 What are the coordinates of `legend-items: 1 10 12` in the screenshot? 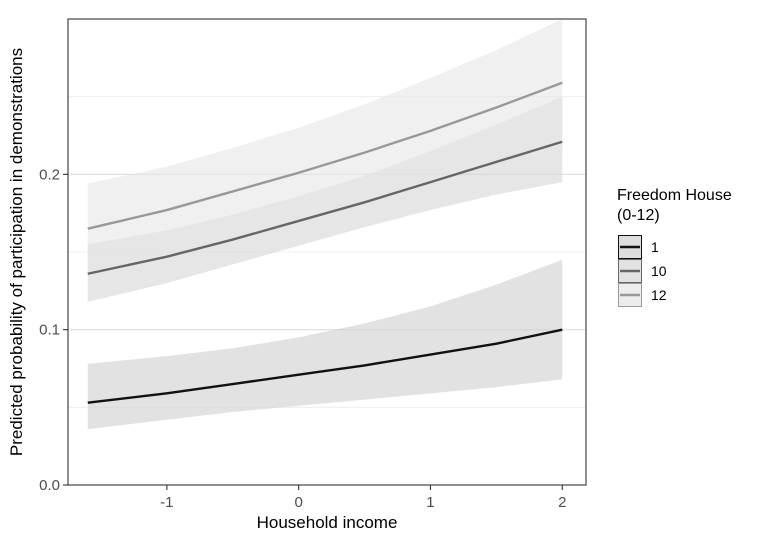 It's located at (642, 271).